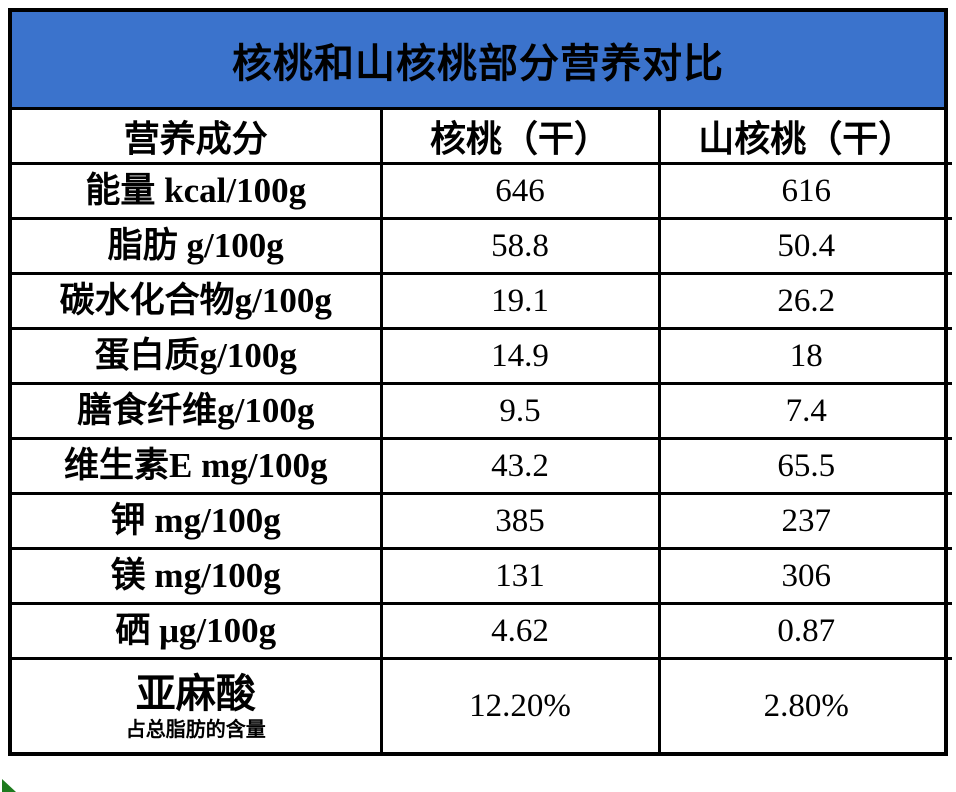 The image size is (956, 792). What do you see at coordinates (195, 693) in the screenshot?
I see `nutrient-label: 亚麻酸` at bounding box center [195, 693].